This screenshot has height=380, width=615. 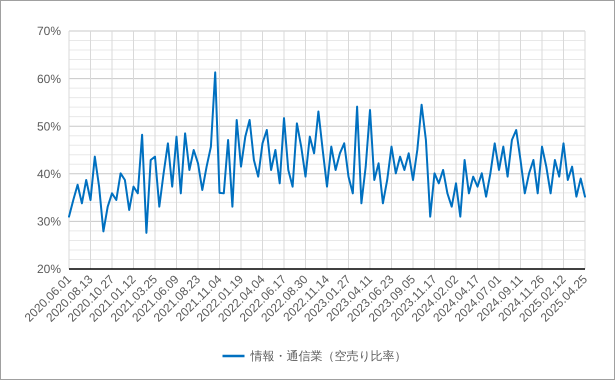 I want to click on y-tick-label: 60%, so click(x=49, y=79).